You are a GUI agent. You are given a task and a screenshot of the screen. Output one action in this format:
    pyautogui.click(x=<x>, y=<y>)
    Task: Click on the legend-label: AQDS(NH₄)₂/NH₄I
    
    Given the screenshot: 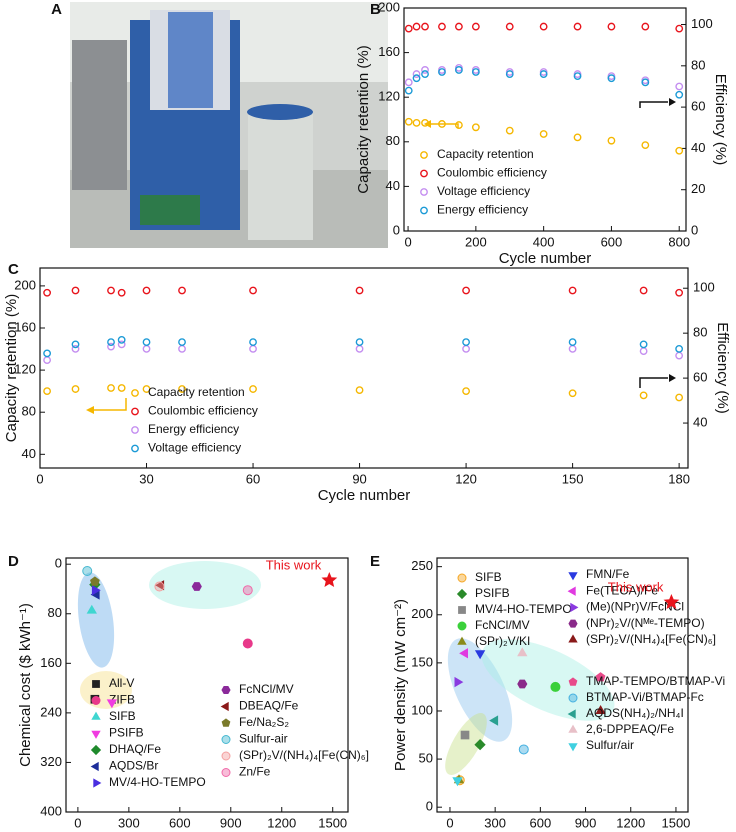 What is the action you would take?
    pyautogui.click(x=635, y=713)
    